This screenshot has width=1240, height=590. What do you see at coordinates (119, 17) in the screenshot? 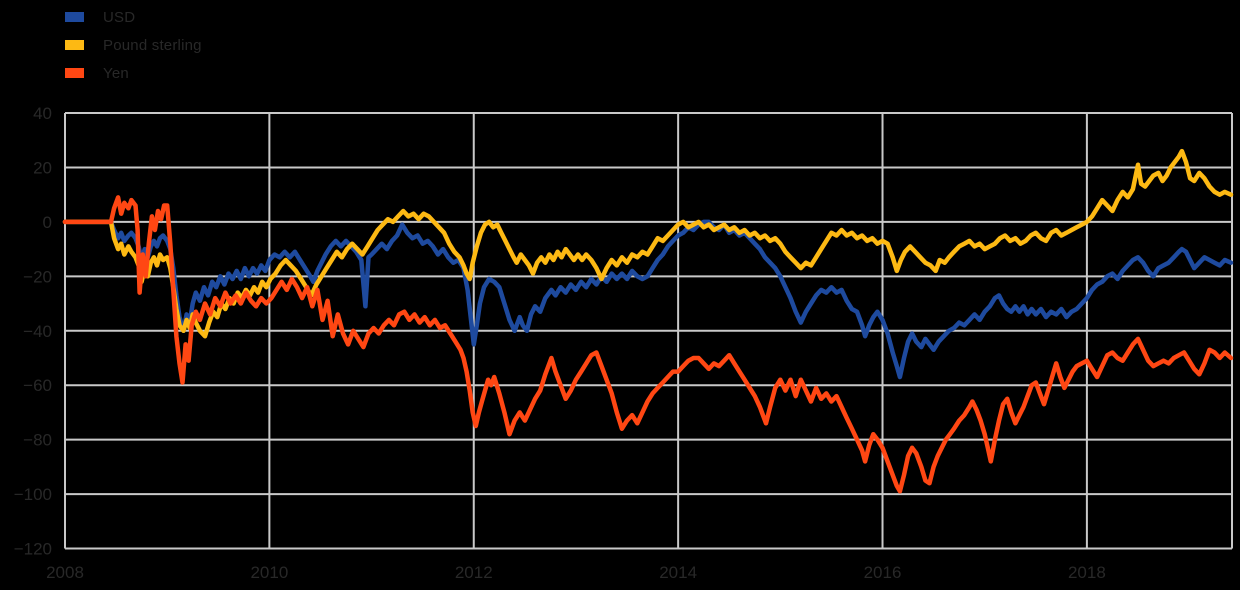
I see `usd-legend-label: USD` at bounding box center [119, 17].